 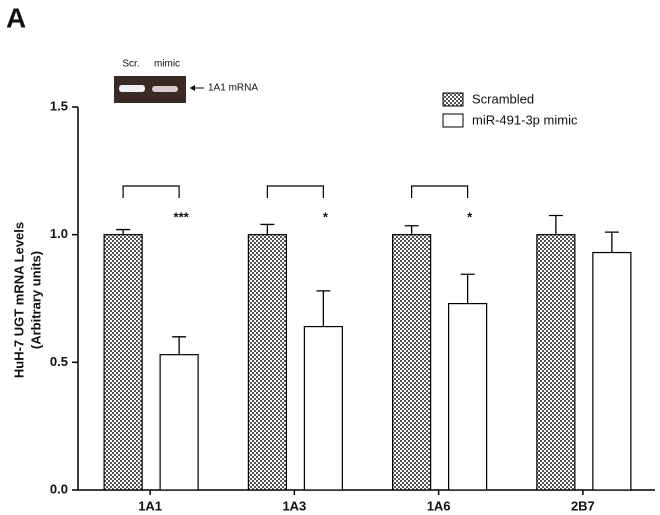 I want to click on y-tick-label: 1.5, so click(x=59, y=105).